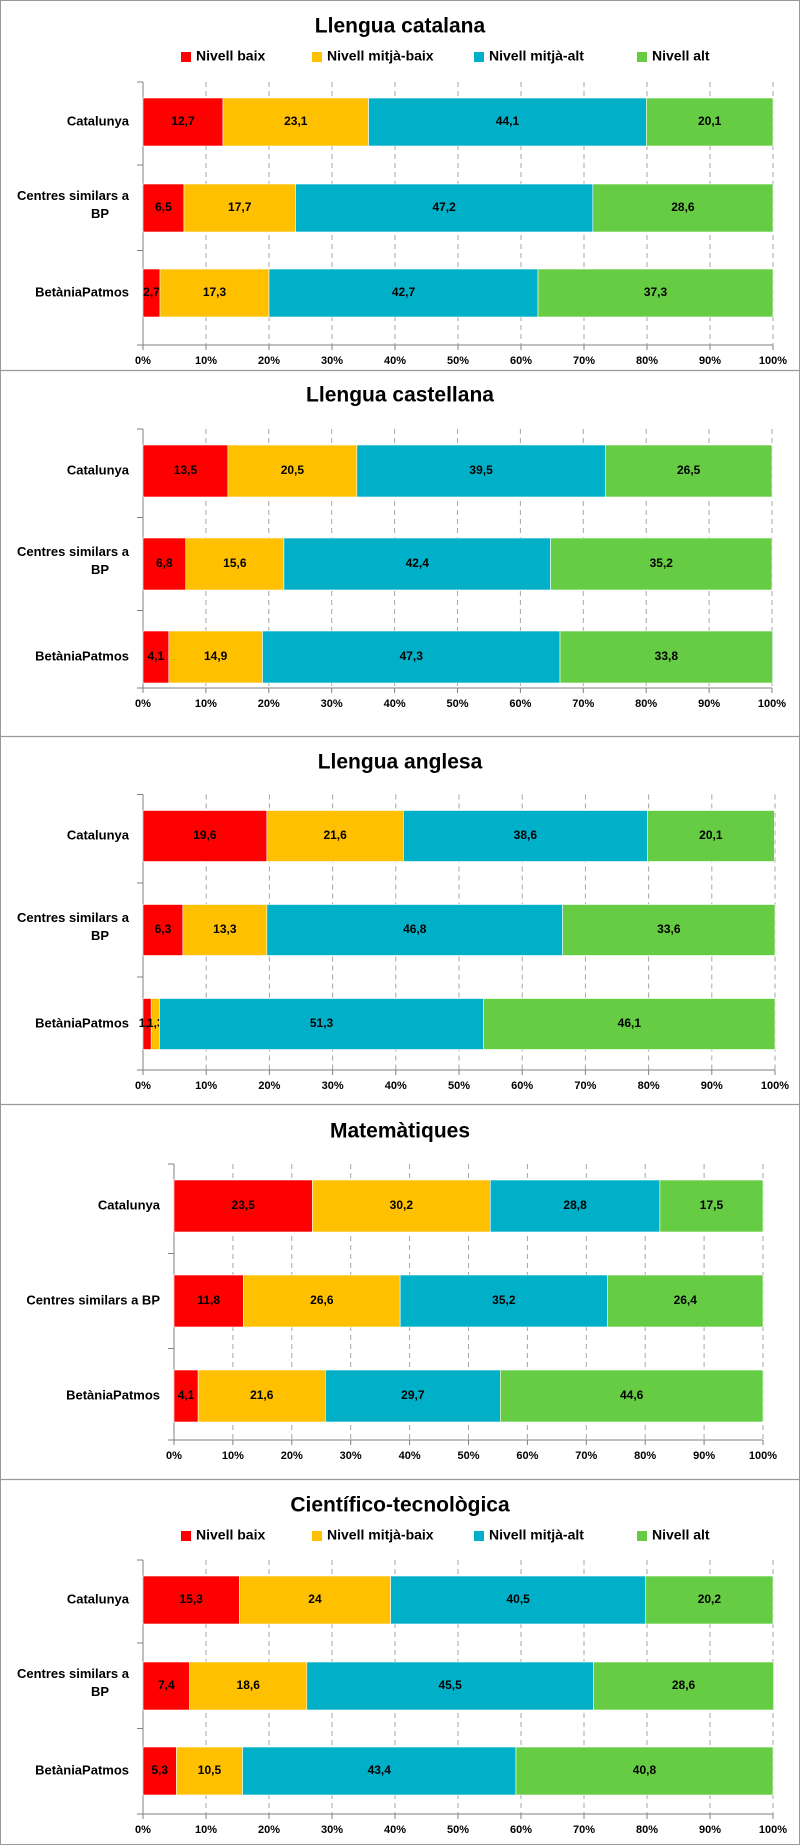  What do you see at coordinates (402, 1205) in the screenshot?
I see `data-label: 30,2` at bounding box center [402, 1205].